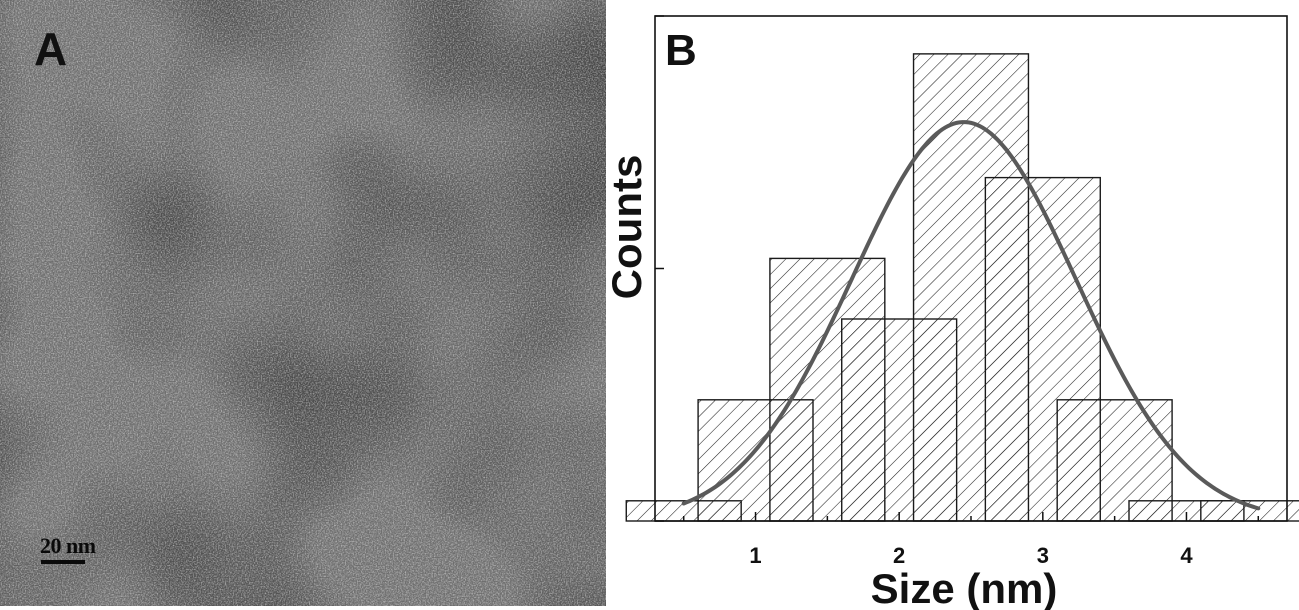 This screenshot has height=610, width=1299. I want to click on scale-bar-label: 20 nm, so click(68, 545).